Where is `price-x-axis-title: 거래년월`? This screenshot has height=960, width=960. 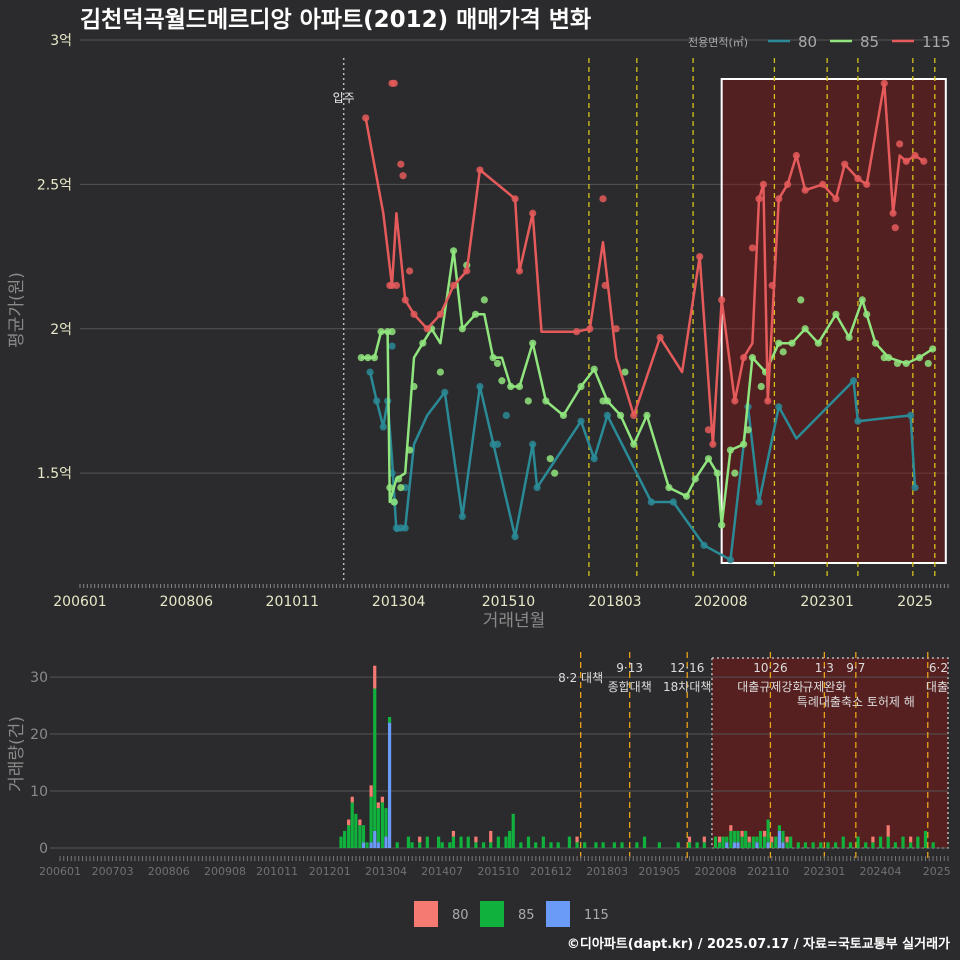
price-x-axis-title: 거래년월 is located at coordinates (514, 621).